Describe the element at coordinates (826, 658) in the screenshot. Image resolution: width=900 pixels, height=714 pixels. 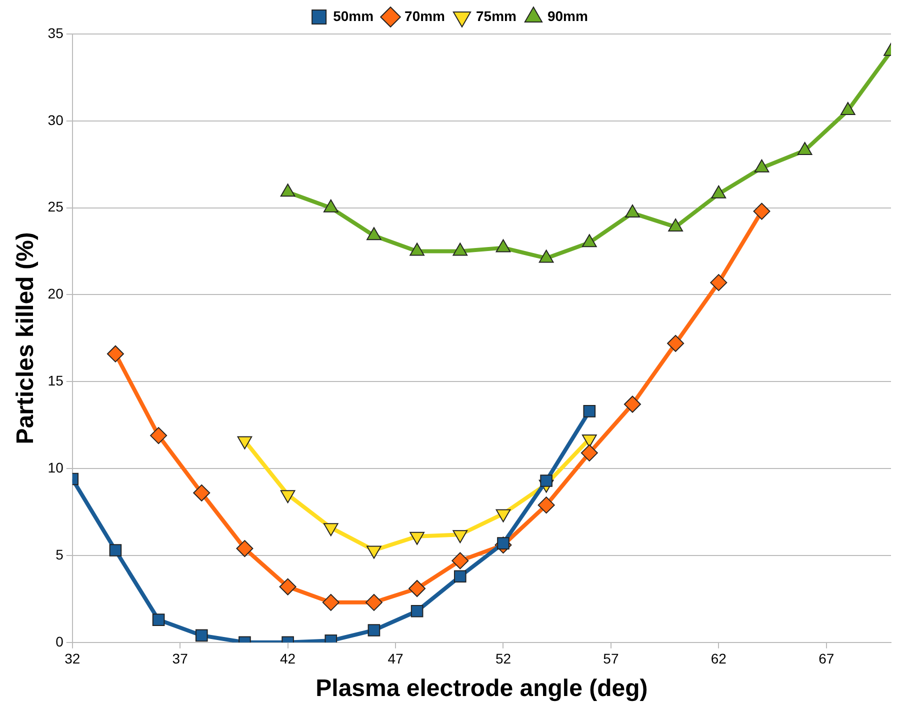
I see `x-tick-label: 67` at that location.